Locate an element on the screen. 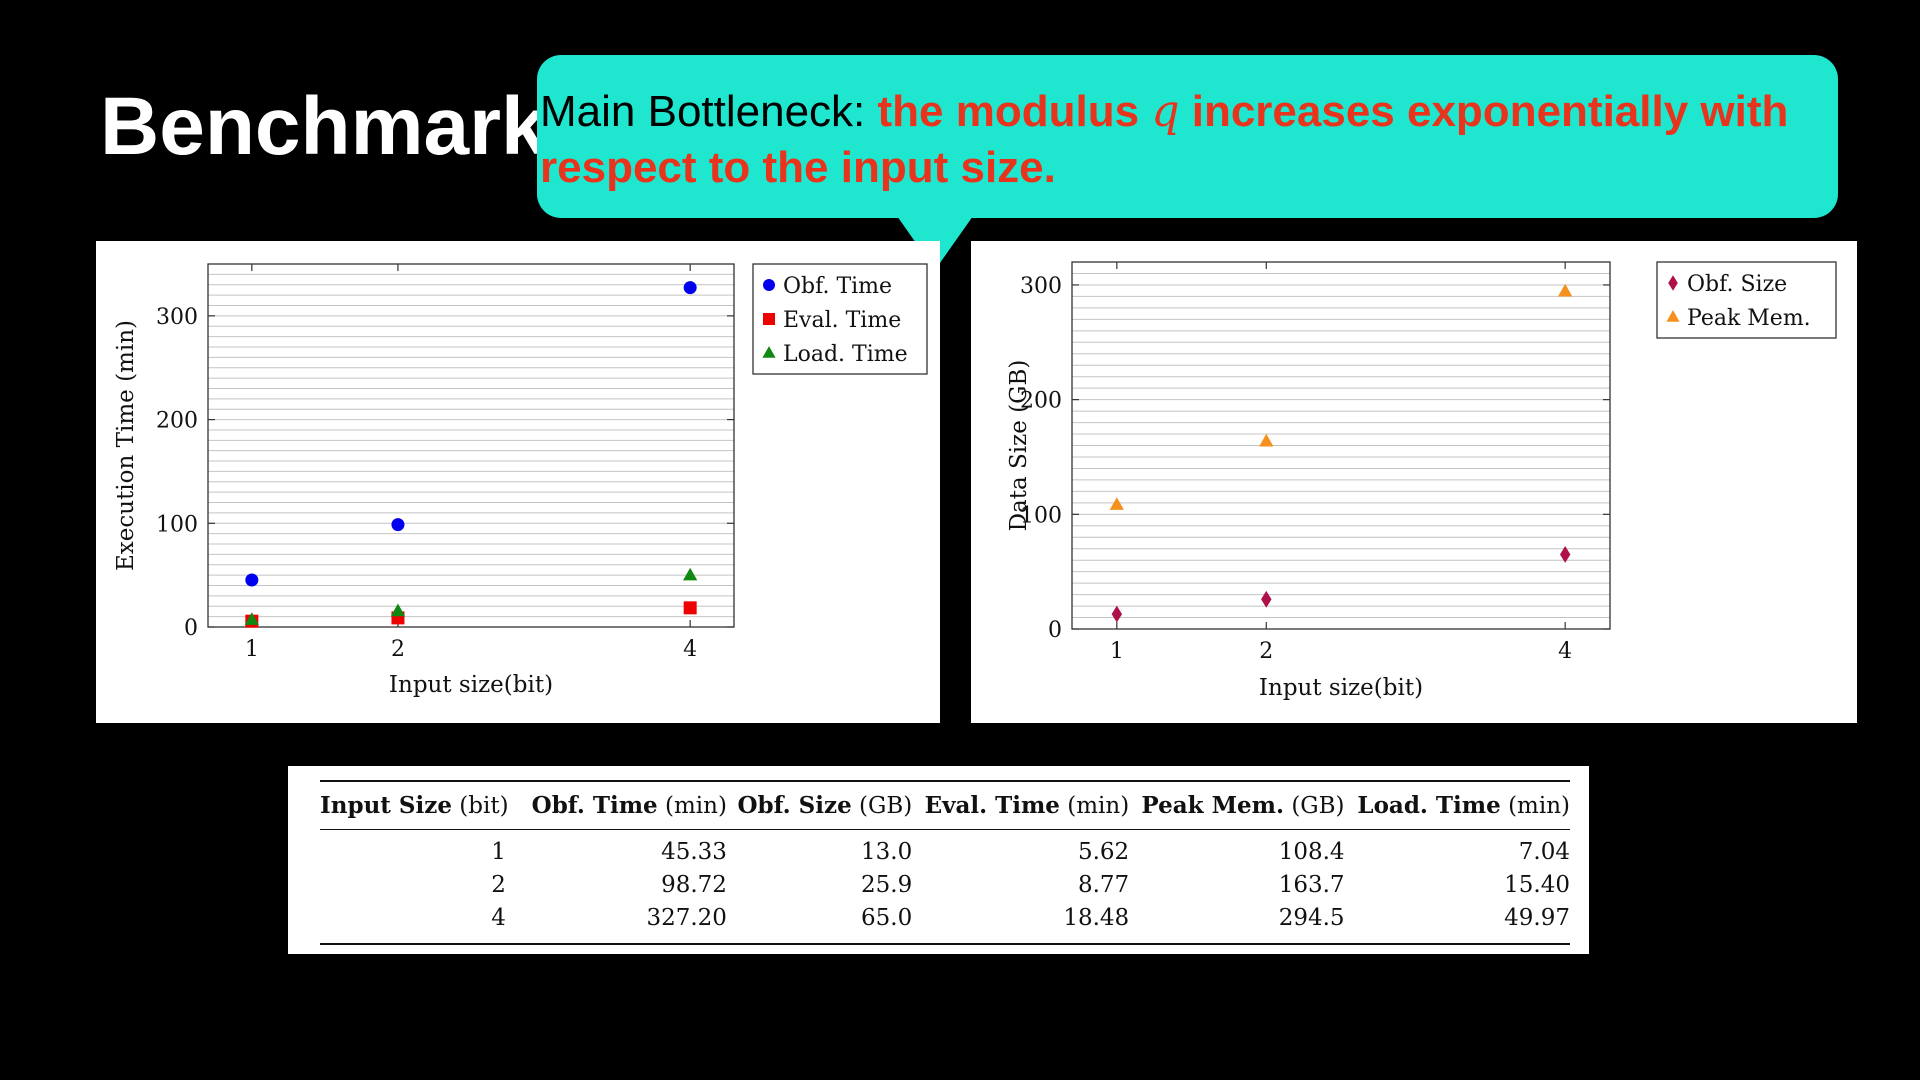 Image resolution: width=1920 pixels, height=1080 pixels. header-obf-time: Obf. Time (min) is located at coordinates (623, 805).